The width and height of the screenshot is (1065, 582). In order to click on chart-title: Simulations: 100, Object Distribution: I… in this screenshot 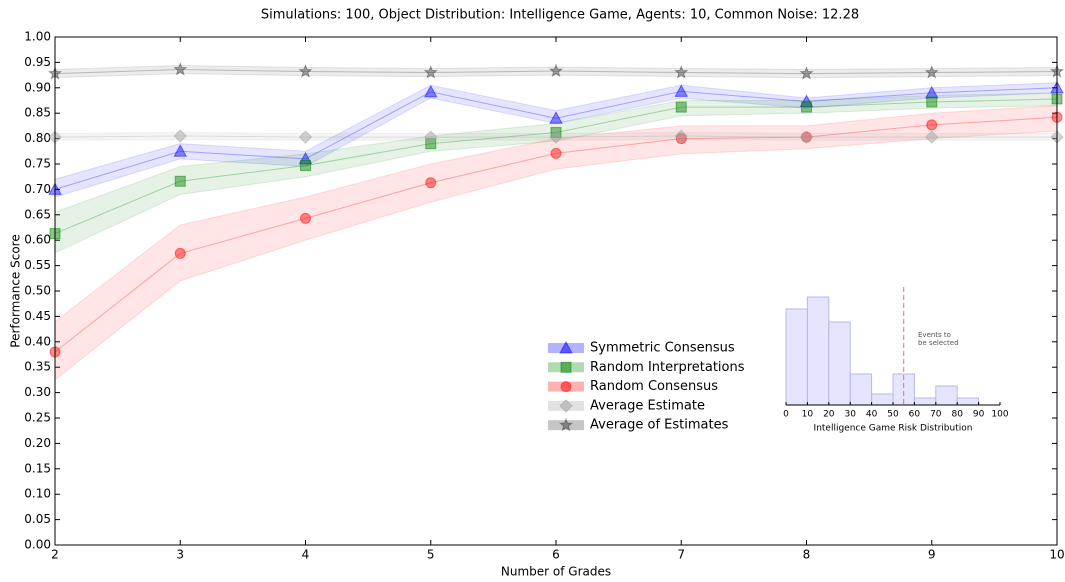, I will do `click(560, 15)`.